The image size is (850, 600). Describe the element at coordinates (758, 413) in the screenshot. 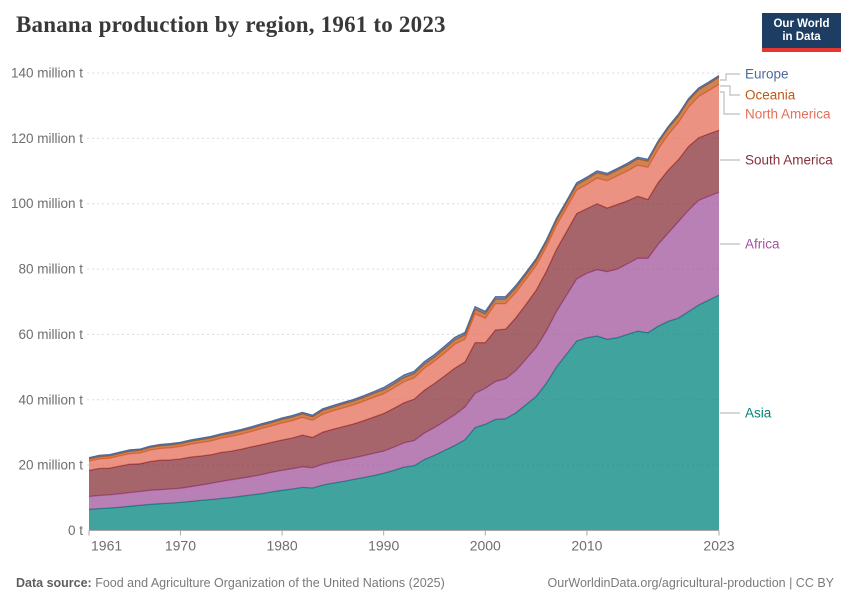

I see `legend-label-asia: Asia` at that location.